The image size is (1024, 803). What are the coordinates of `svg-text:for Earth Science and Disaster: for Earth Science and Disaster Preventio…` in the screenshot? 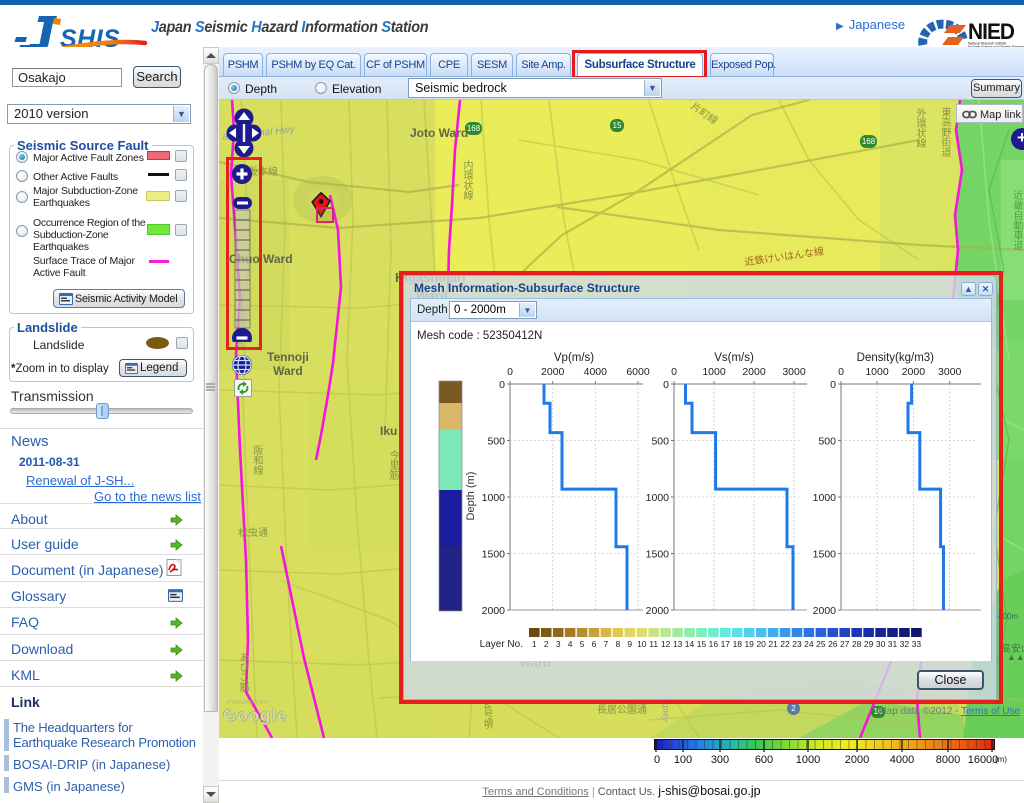 It's located at (996, 46).